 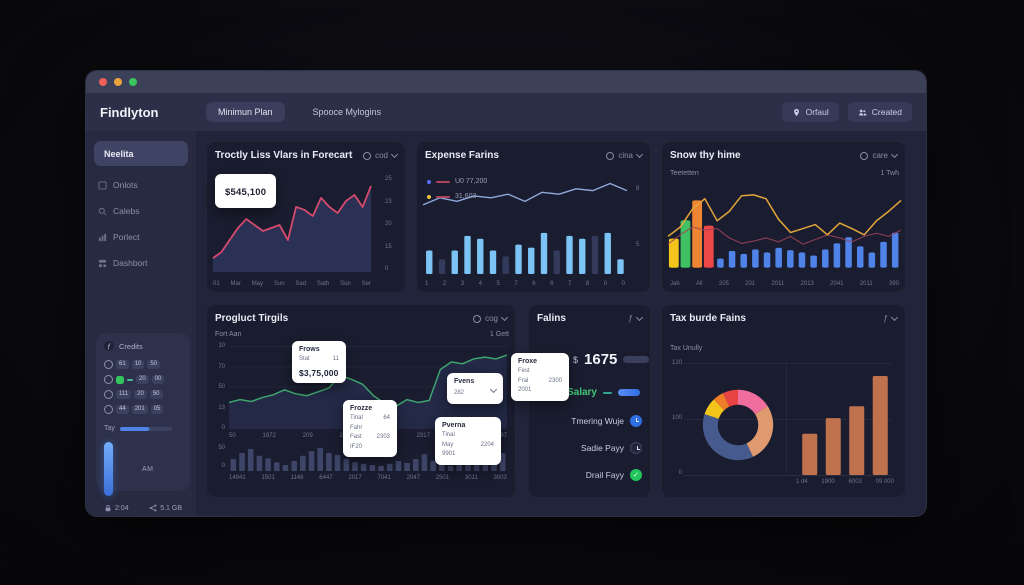 What do you see at coordinates (462, 284) in the screenshot?
I see `x-axis-label: 3` at bounding box center [462, 284].